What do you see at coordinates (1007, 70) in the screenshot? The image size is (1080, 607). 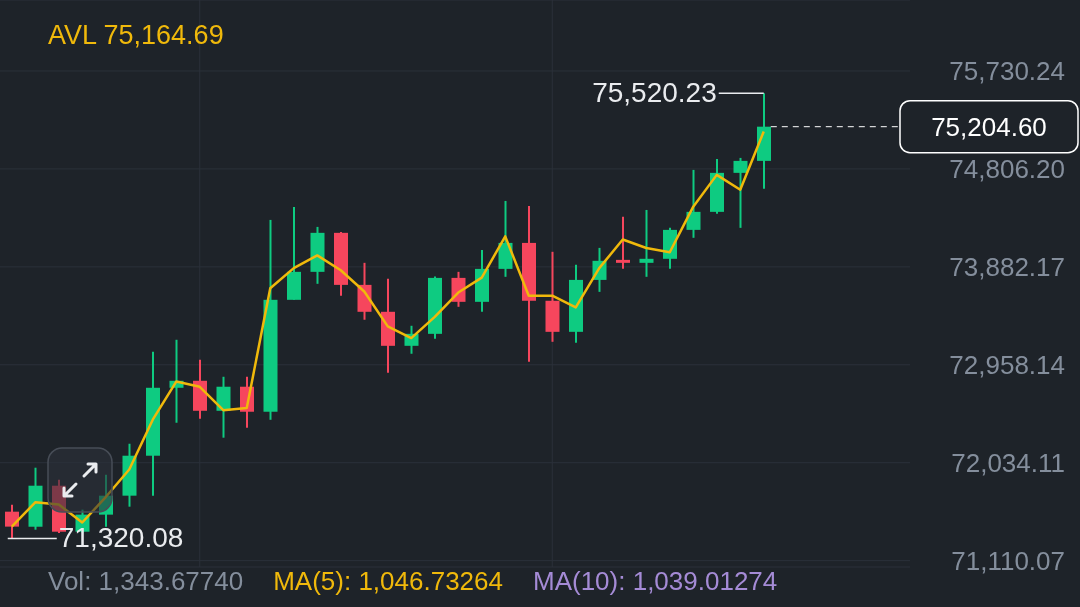 I see `y-tick-label: 75,730.24` at bounding box center [1007, 70].